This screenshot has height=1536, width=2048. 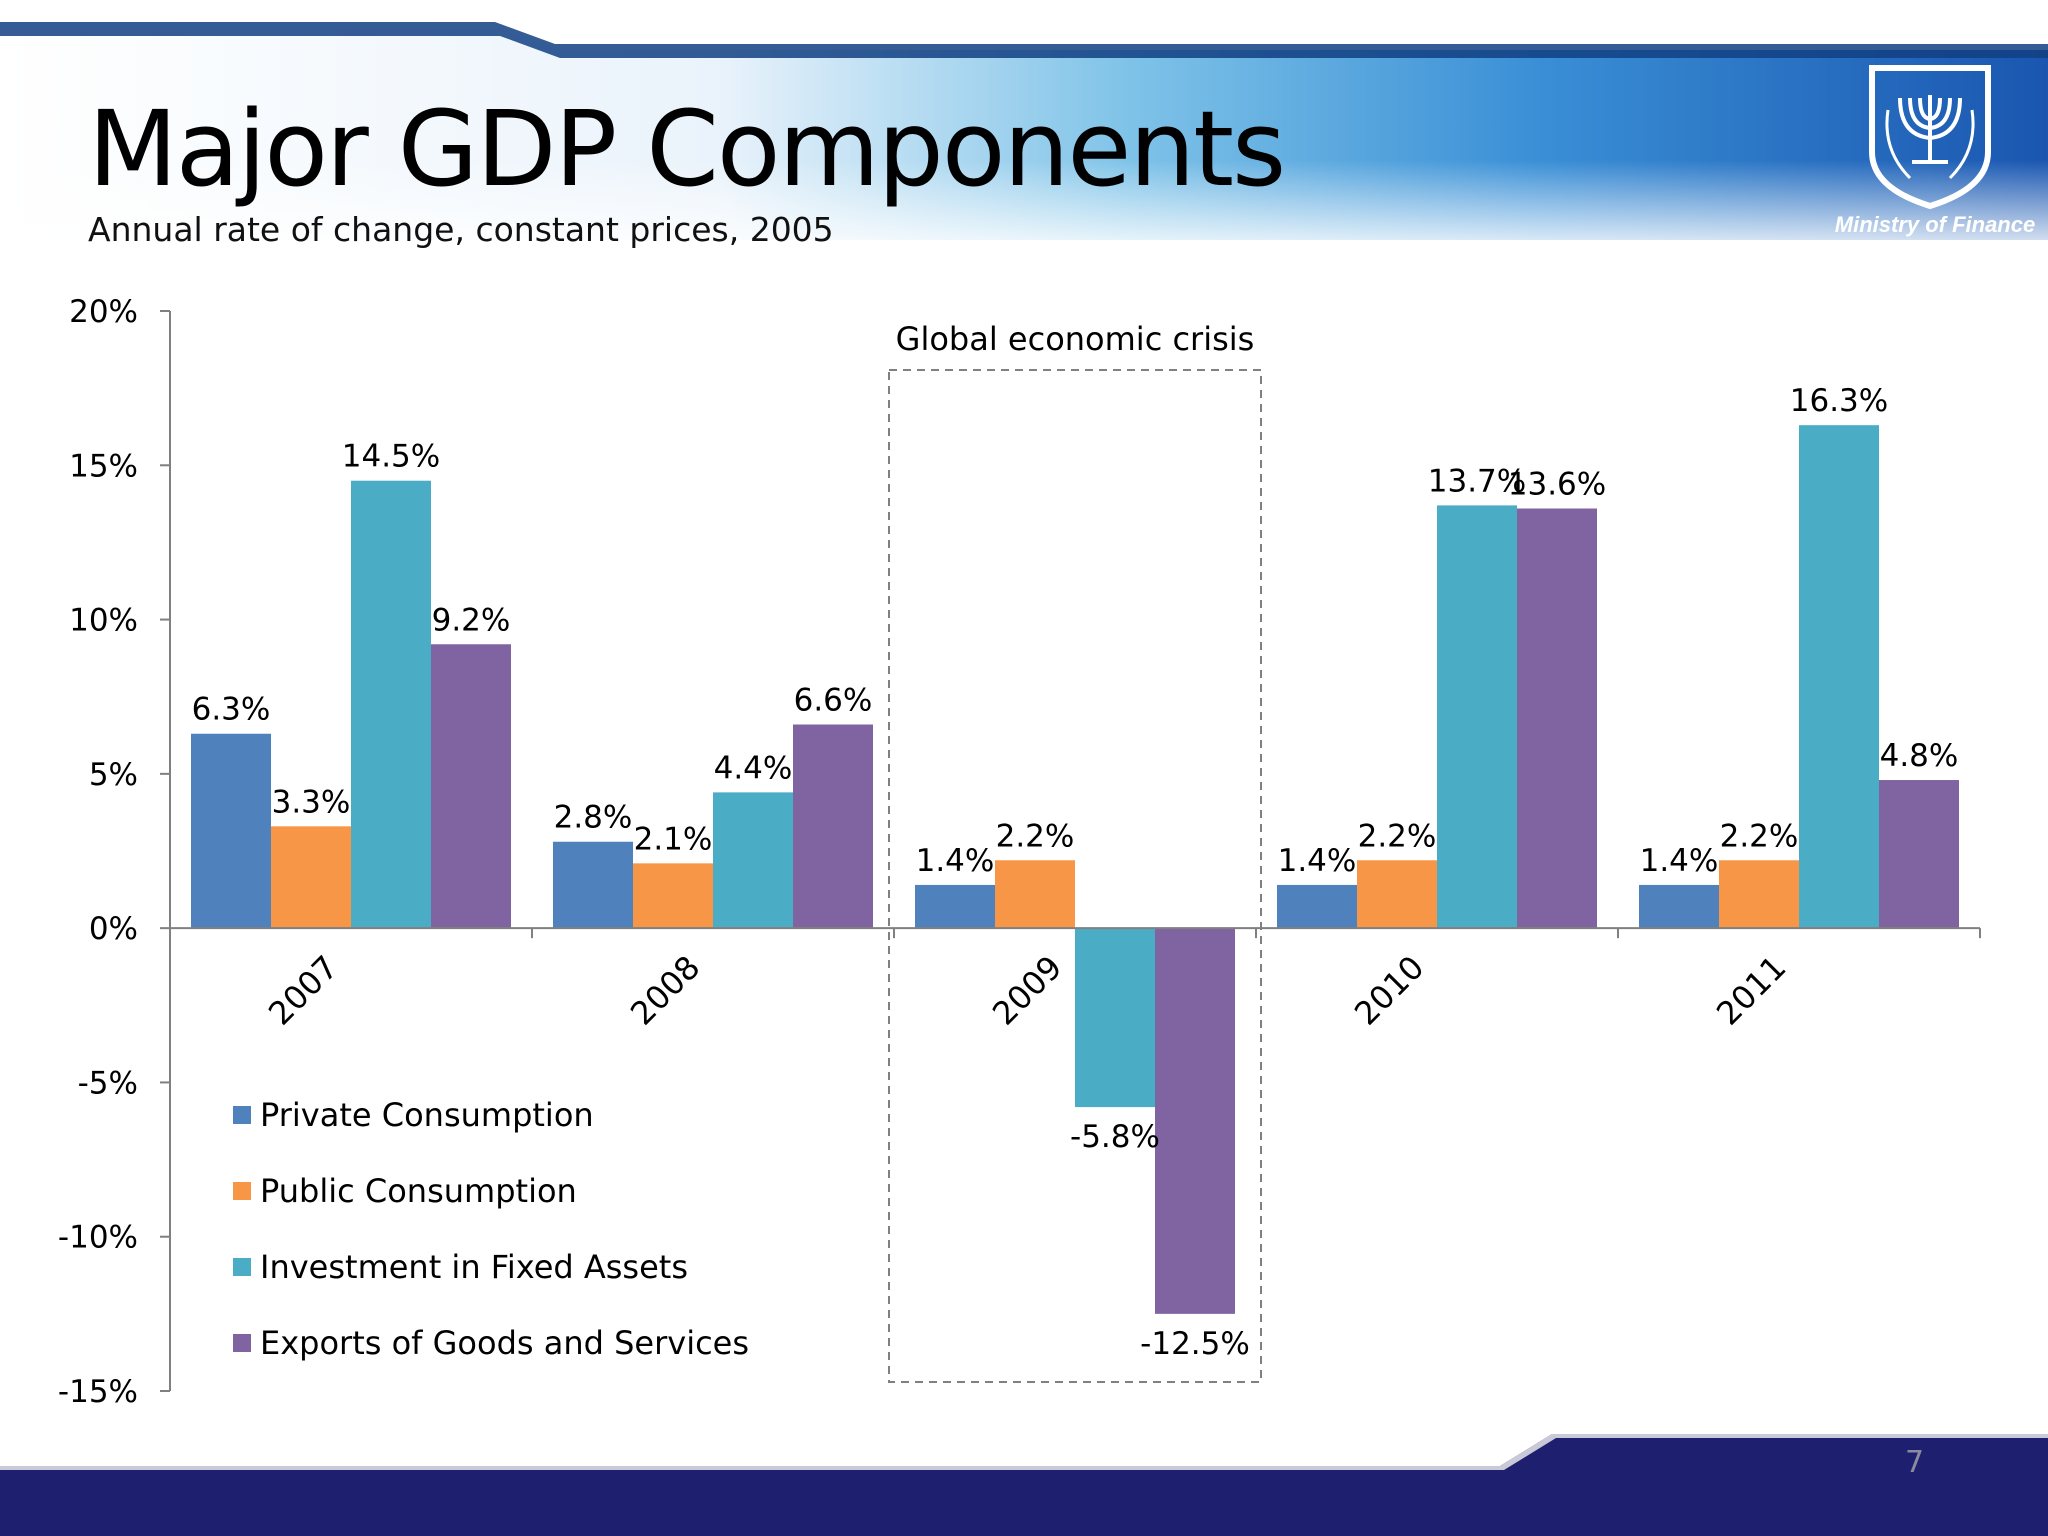 I want to click on logo-caption: Ministry of Finance, so click(x=1935, y=224).